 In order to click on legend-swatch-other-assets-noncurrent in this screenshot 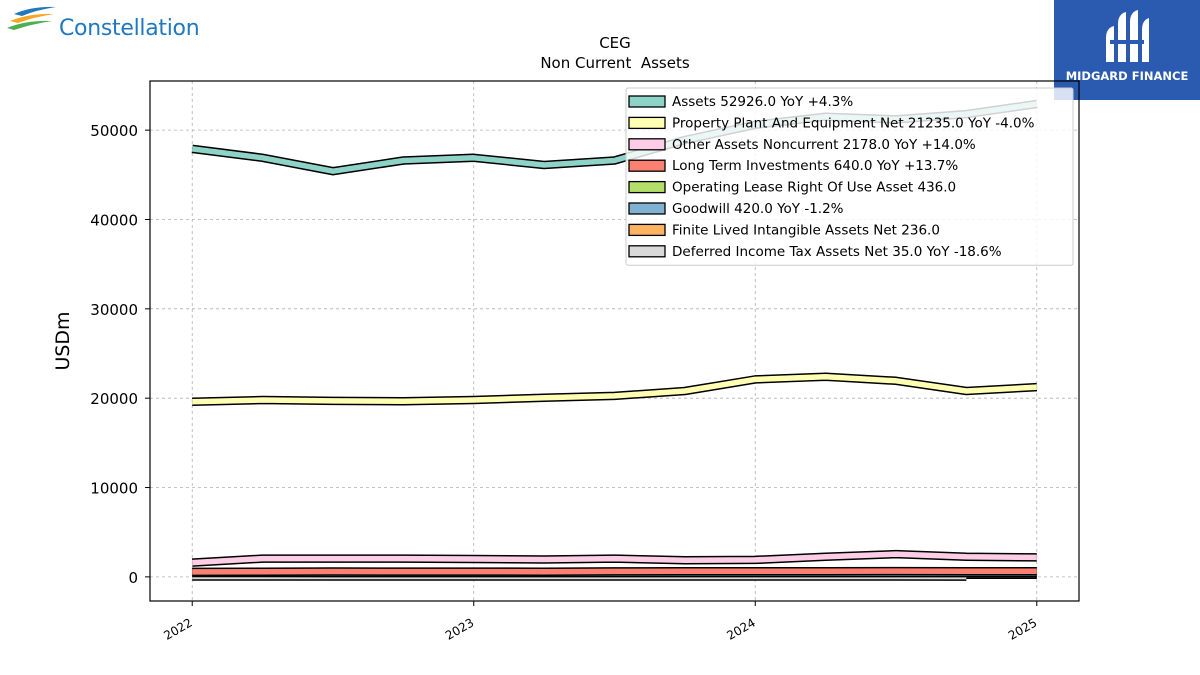, I will do `click(647, 144)`.